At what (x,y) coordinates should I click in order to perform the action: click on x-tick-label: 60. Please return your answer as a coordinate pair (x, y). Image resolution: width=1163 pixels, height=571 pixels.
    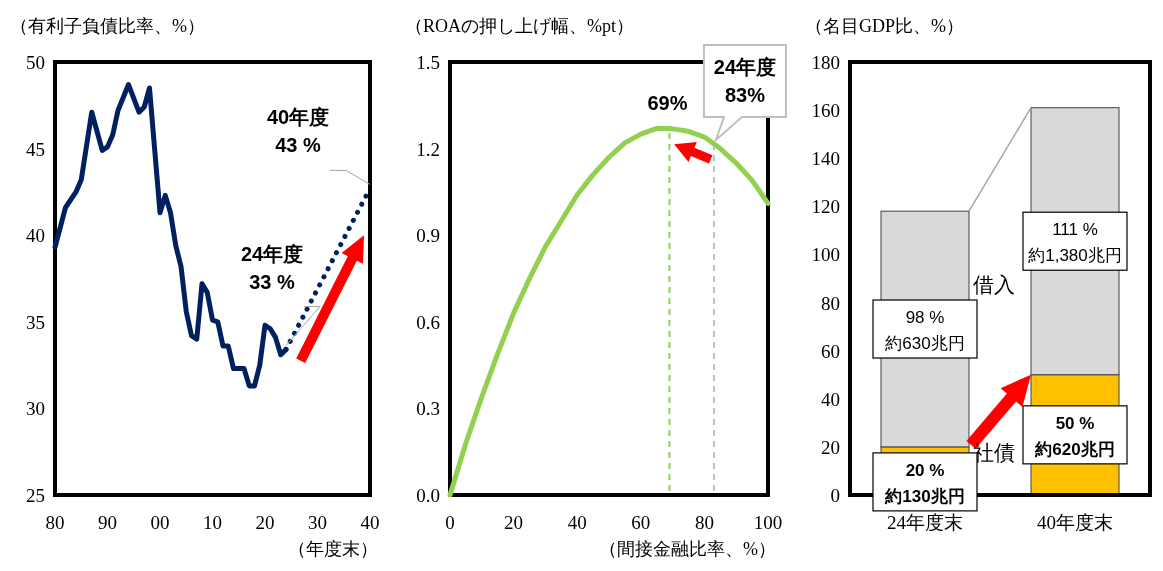
    Looking at the image, I should click on (641, 522).